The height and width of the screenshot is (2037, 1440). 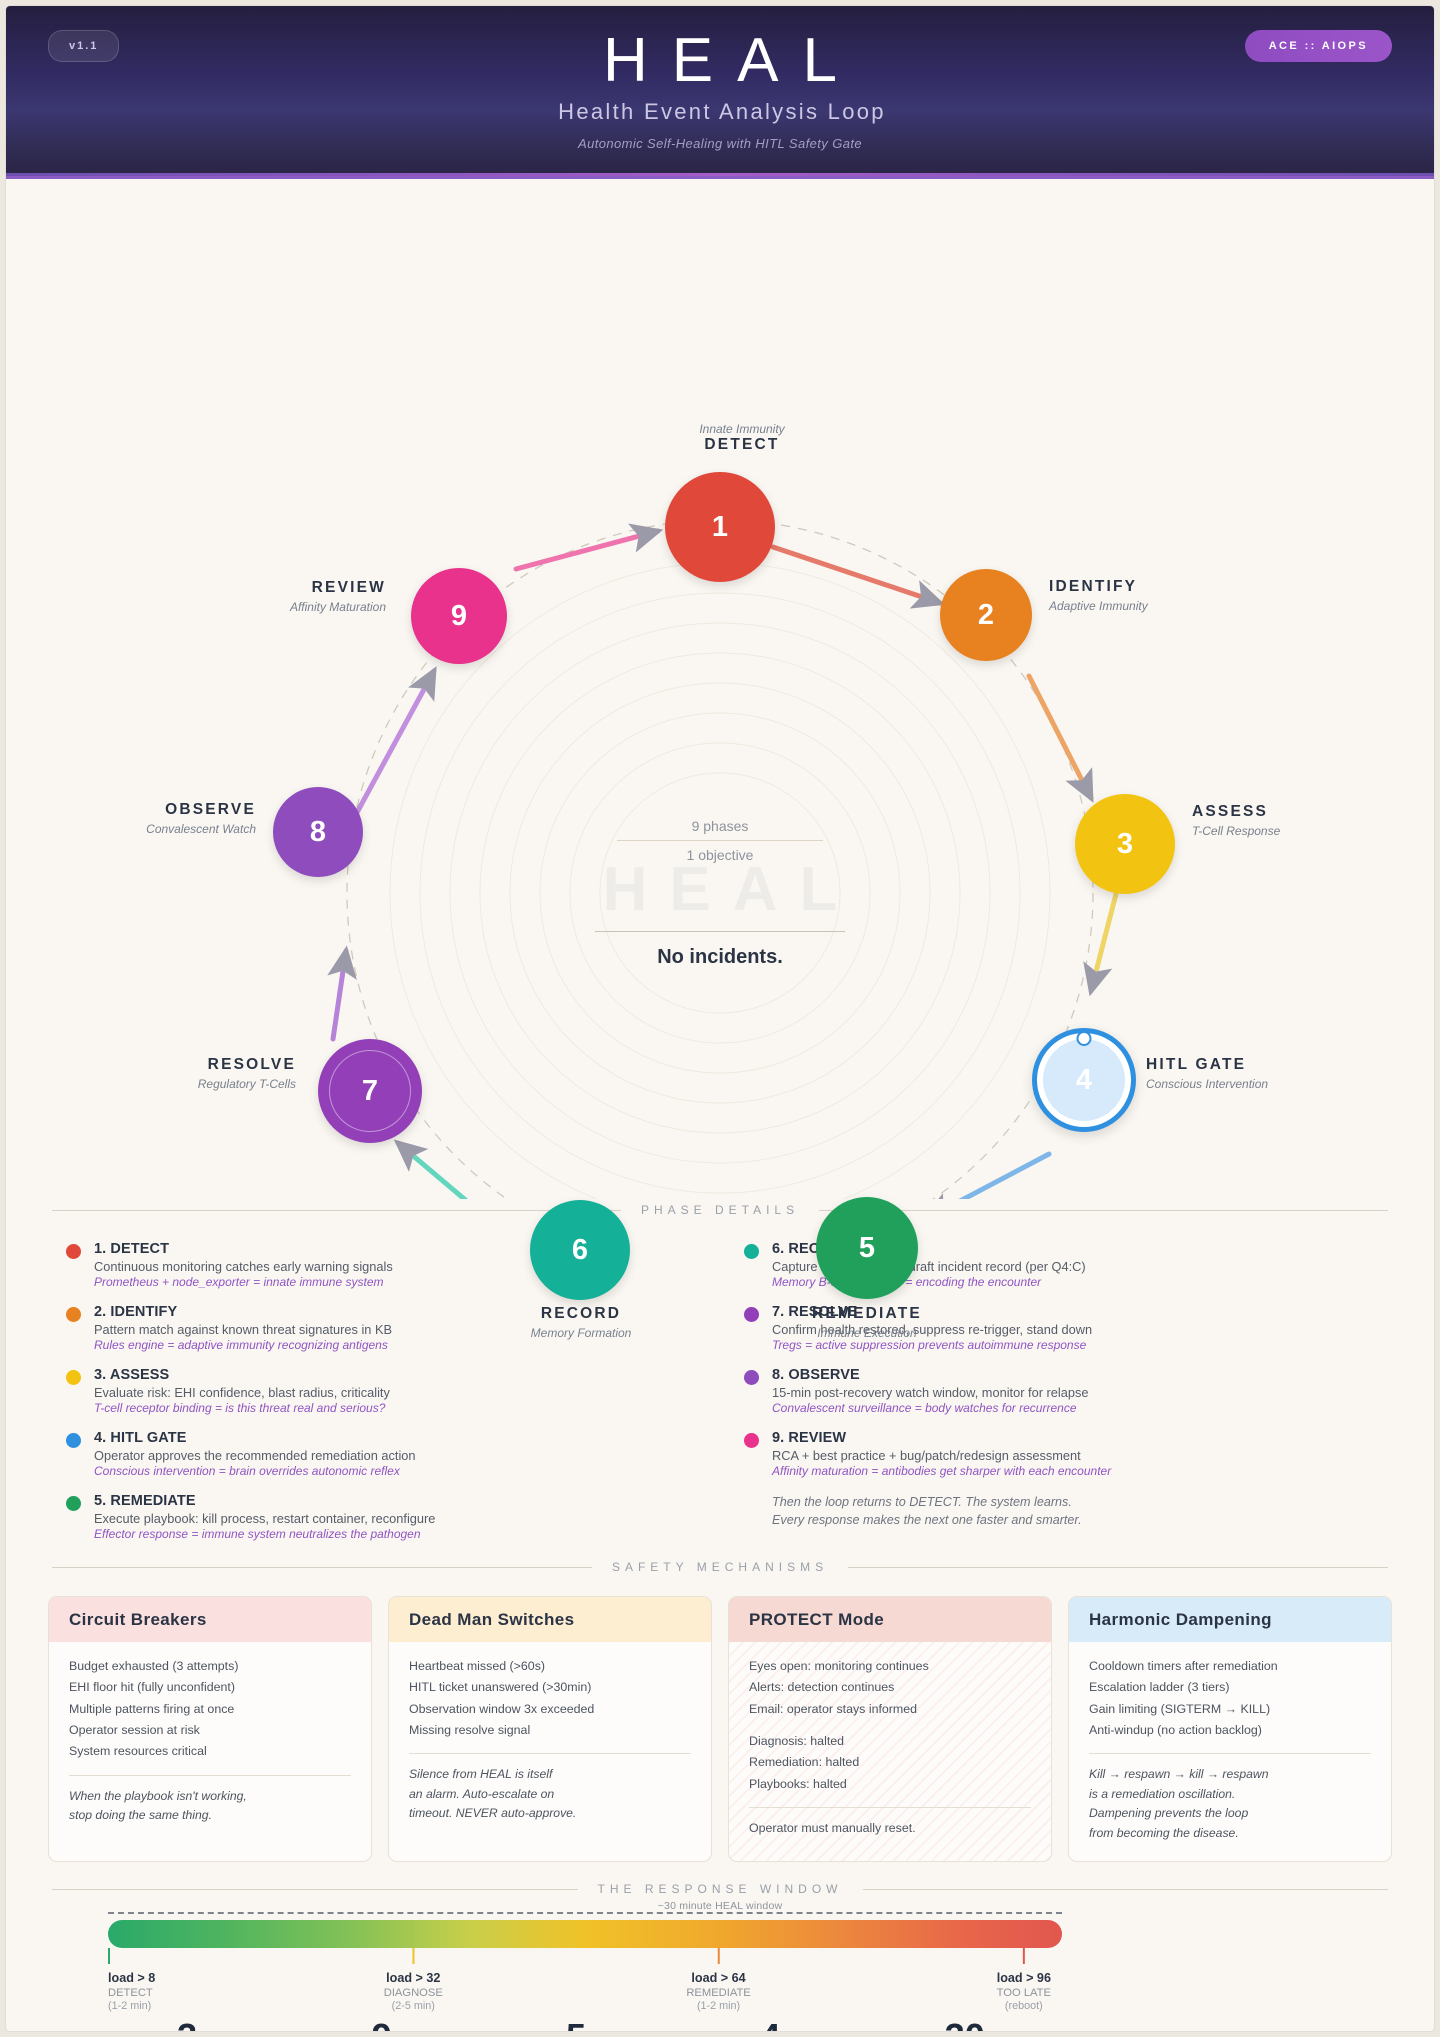 What do you see at coordinates (337, 607) in the screenshot?
I see `node-sci-review: Affinity Maturation` at bounding box center [337, 607].